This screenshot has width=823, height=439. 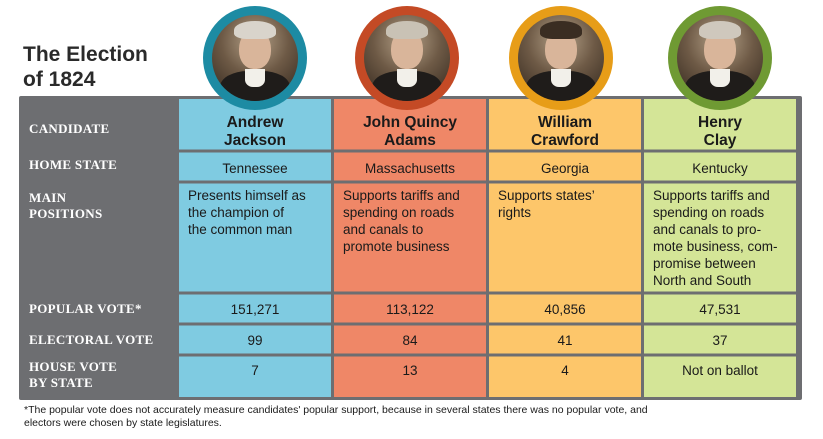 What do you see at coordinates (255, 340) in the screenshot?
I see `electoral-vote: 99` at bounding box center [255, 340].